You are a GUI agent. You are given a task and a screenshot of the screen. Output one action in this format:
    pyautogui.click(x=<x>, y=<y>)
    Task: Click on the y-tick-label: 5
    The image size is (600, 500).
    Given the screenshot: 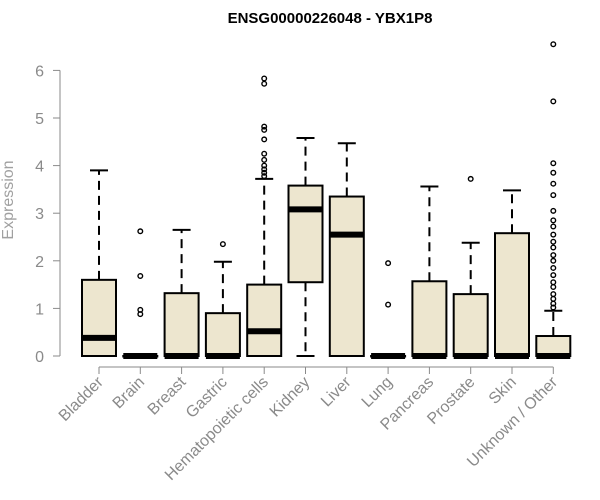 What is the action you would take?
    pyautogui.click(x=39, y=119)
    